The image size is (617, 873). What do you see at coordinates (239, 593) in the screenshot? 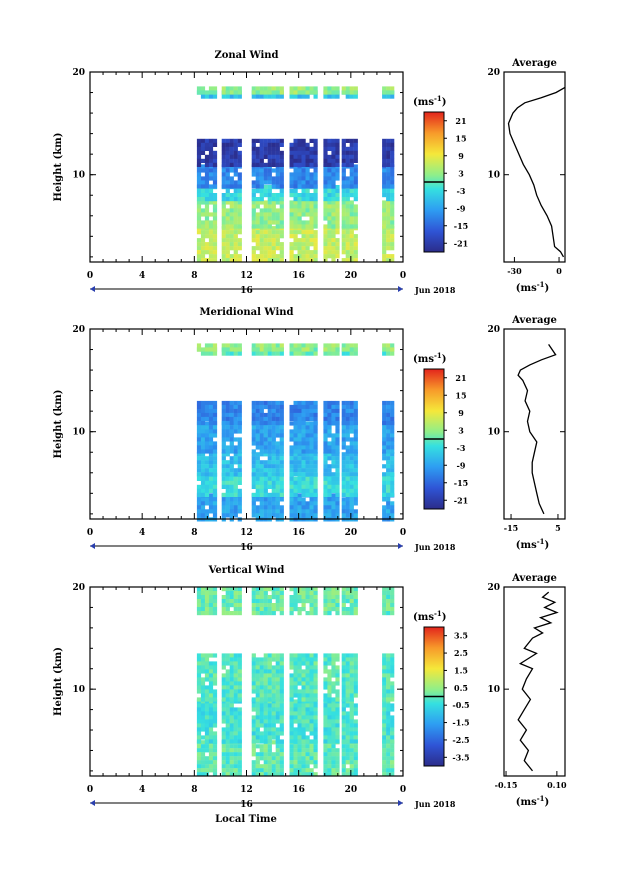
I see `heatmap-cell-w1-b3` at bounding box center [239, 593].